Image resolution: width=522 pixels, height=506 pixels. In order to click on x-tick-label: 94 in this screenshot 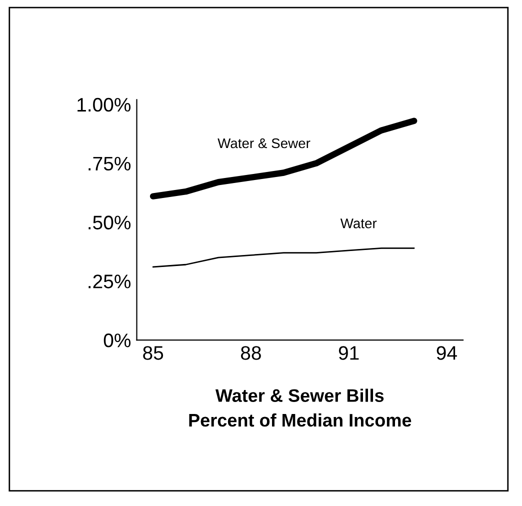, I will do `click(446, 353)`.